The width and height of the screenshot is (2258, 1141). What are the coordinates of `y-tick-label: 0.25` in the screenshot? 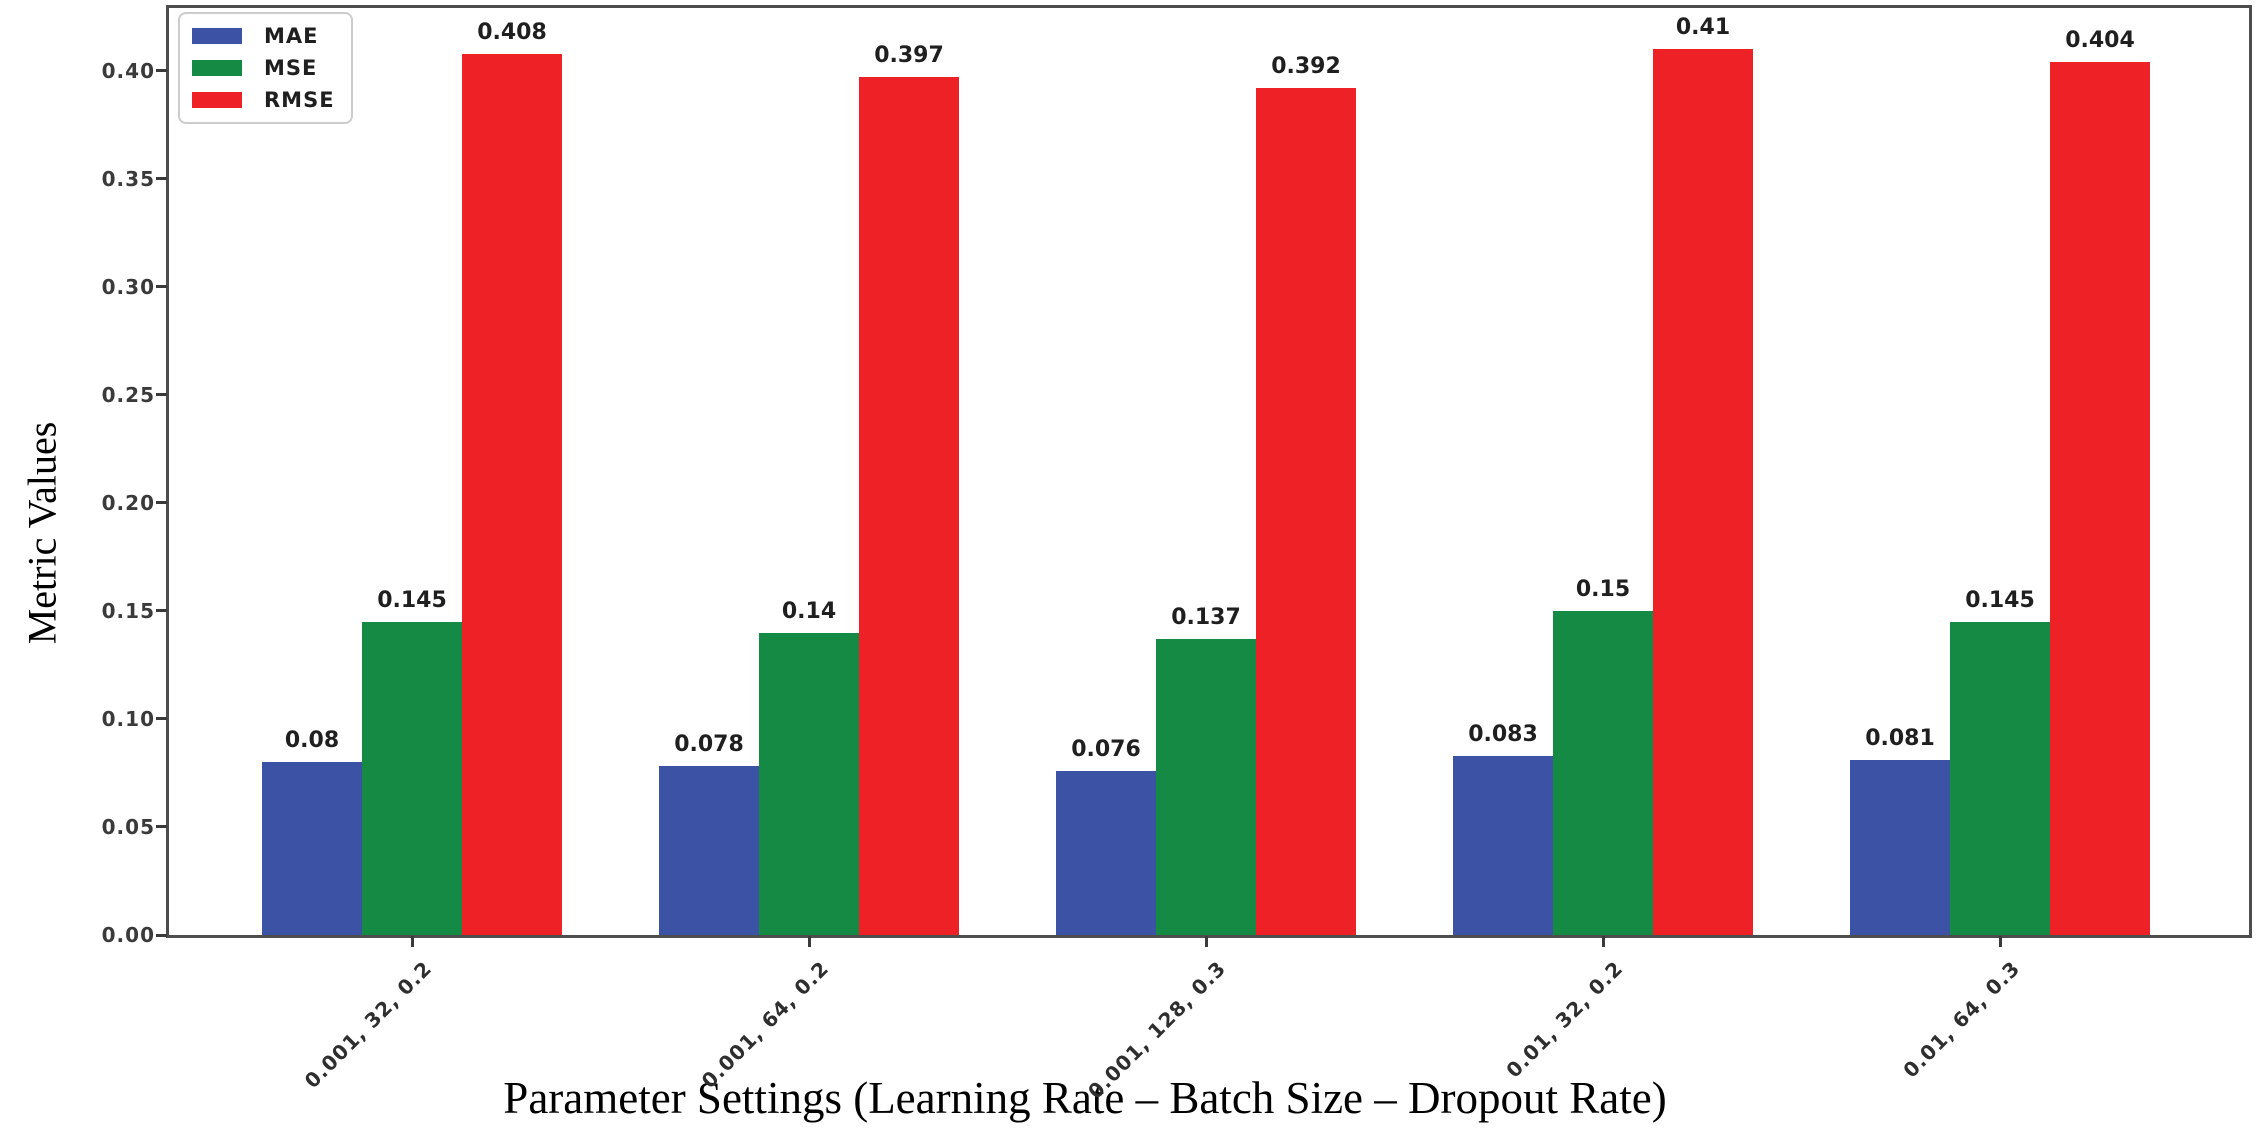 It's located at (128, 394).